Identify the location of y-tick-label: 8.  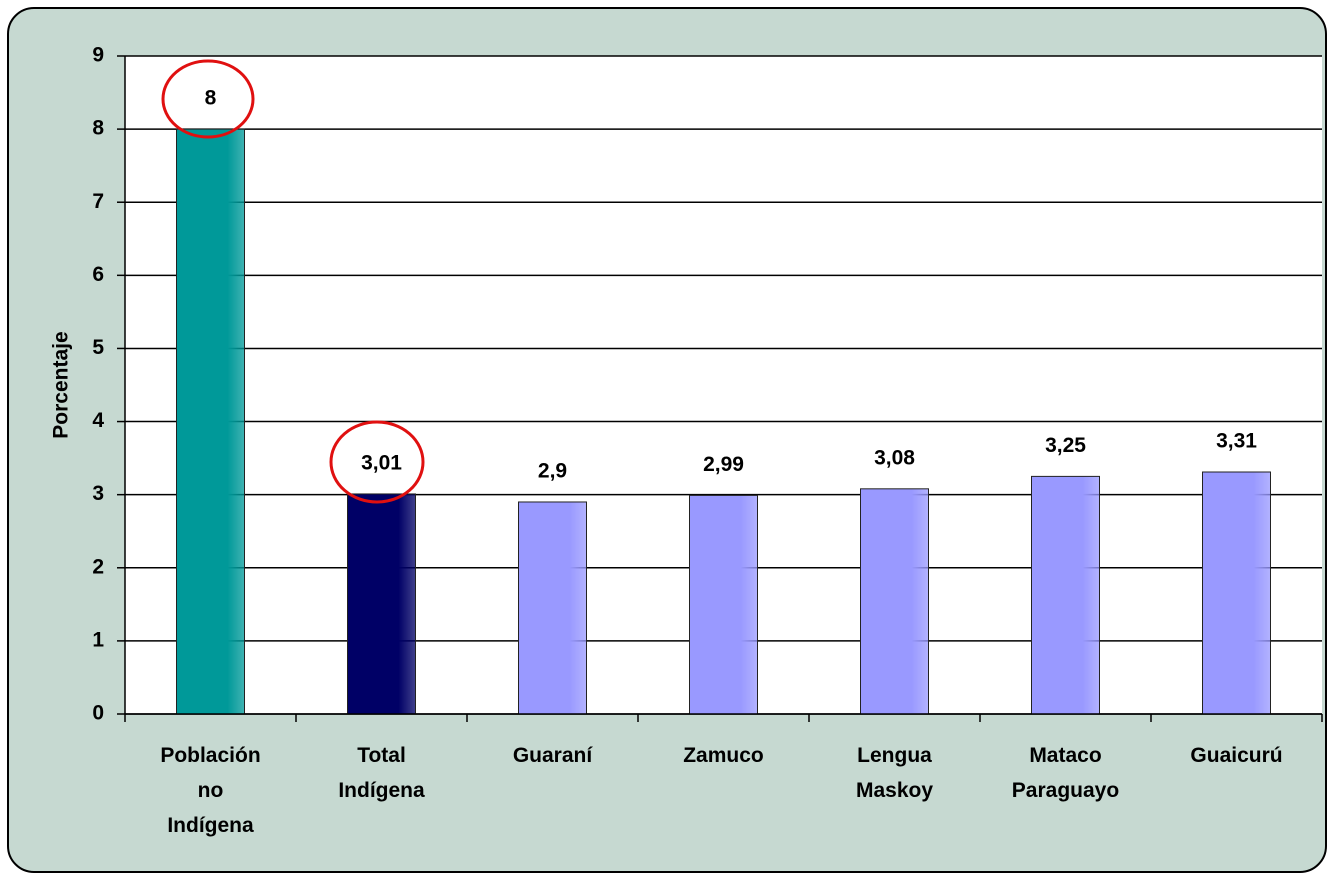
(98, 128).